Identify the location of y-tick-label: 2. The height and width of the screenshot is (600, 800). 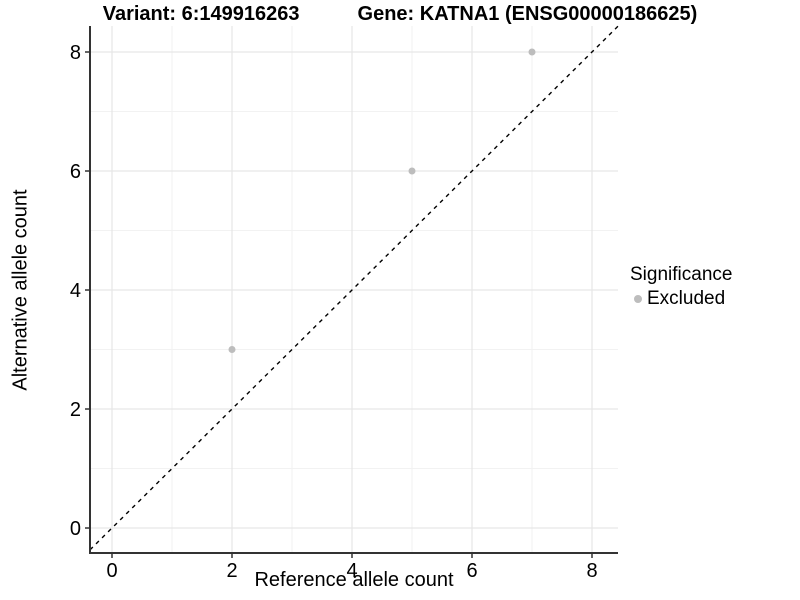
(75, 410).